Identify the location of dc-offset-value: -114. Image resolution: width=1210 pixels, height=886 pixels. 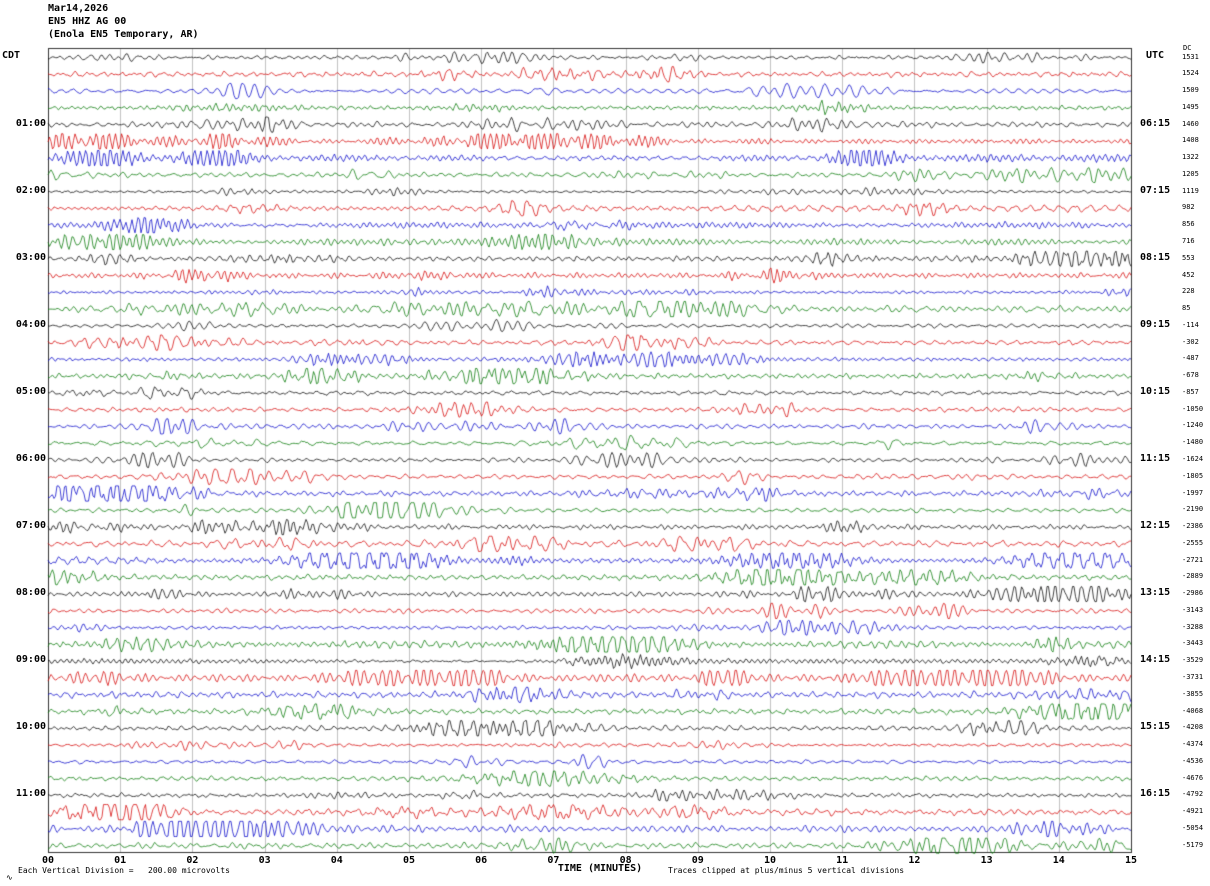
(1190, 324).